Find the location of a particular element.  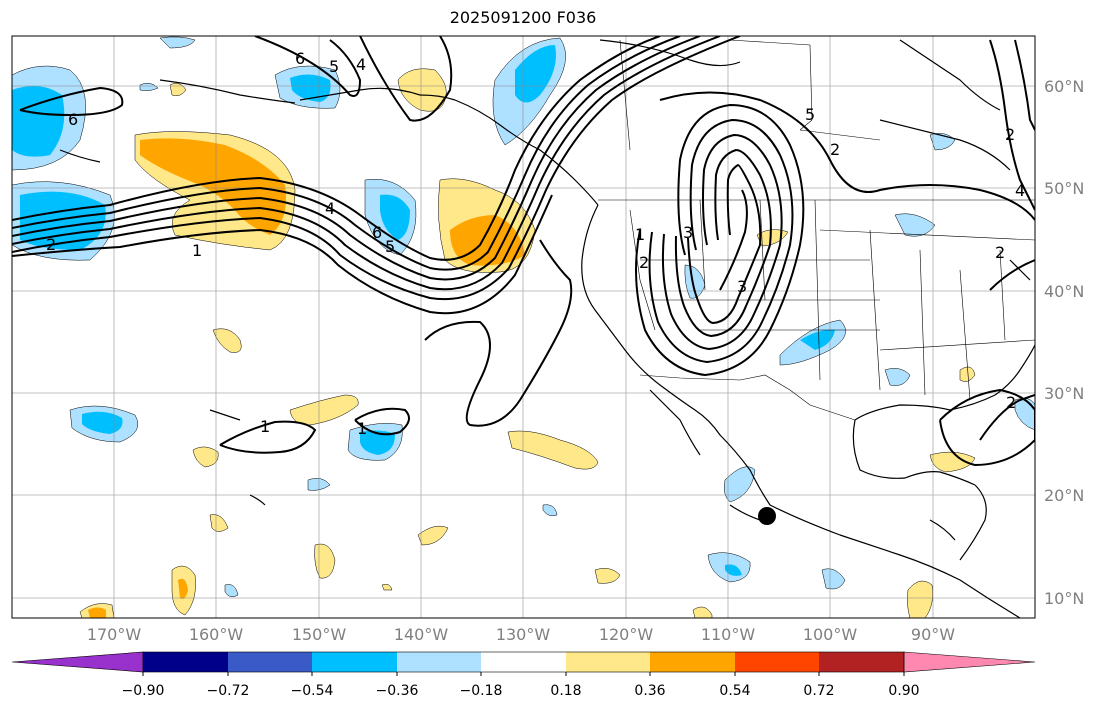

colorbar-tick: −0.36 is located at coordinates (397, 691).